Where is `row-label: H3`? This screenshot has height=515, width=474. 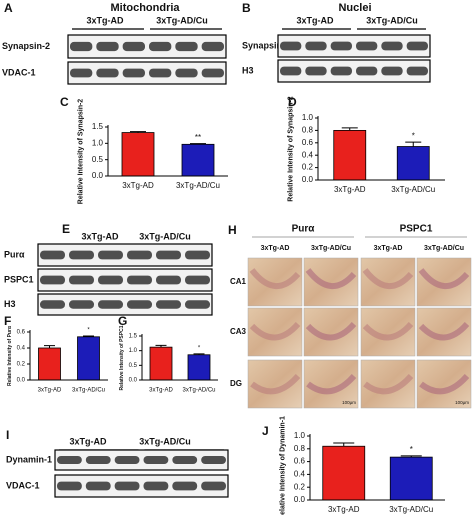
row-label: H3 is located at coordinates (248, 70).